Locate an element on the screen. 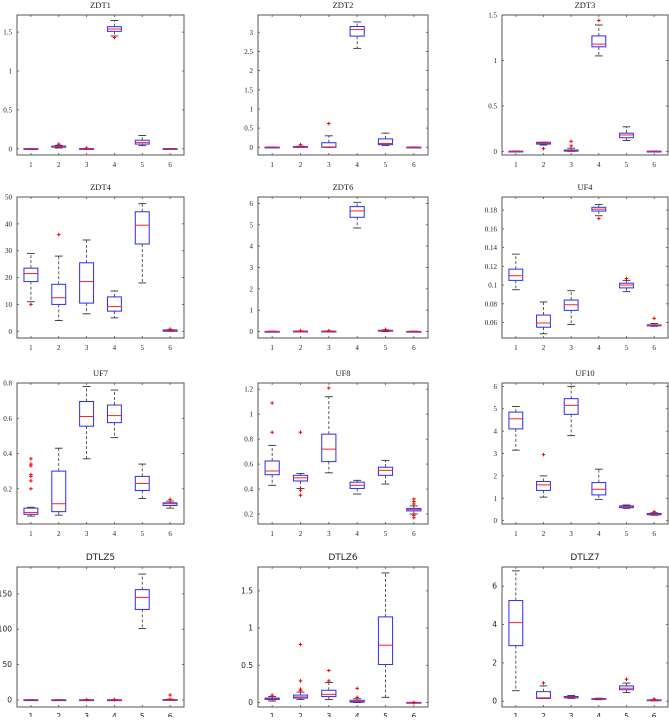 This screenshot has height=722, width=669. panel-title: ZDT1 is located at coordinates (100, 5).